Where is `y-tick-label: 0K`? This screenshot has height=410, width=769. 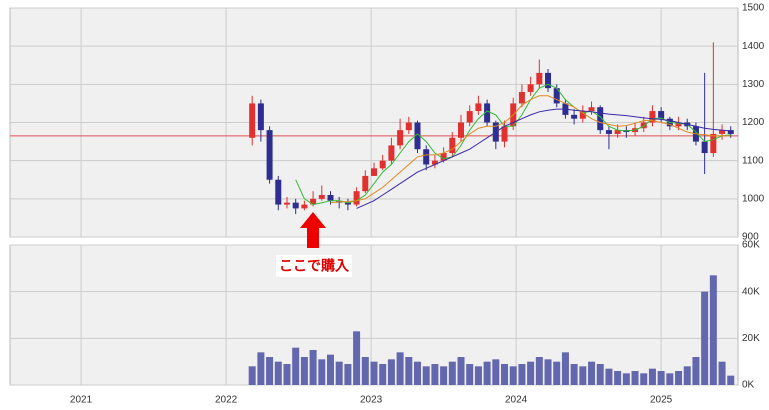 y-tick-label: 0K is located at coordinates (748, 385).